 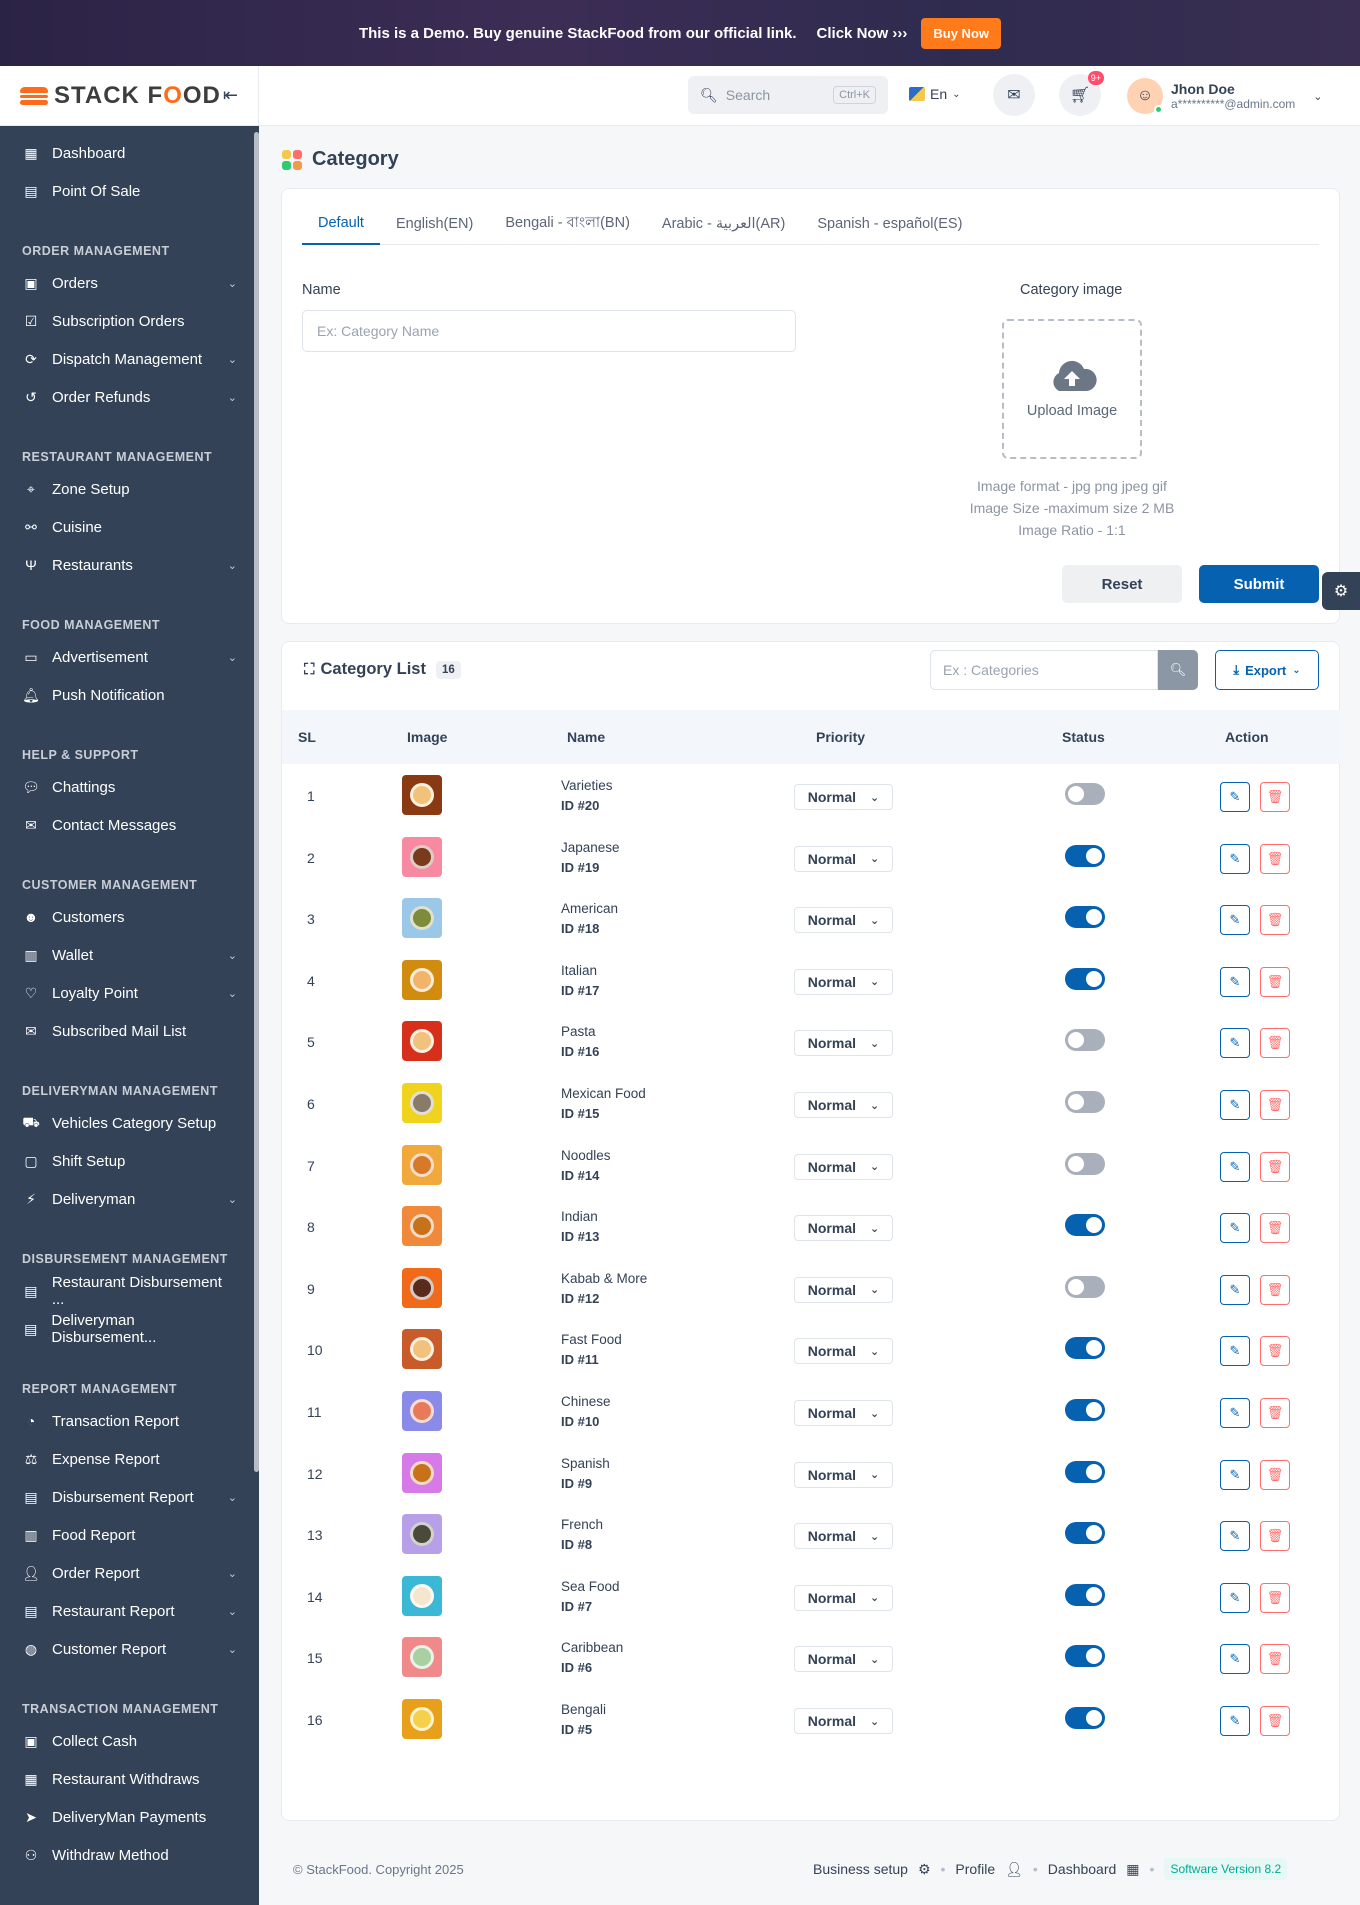 What do you see at coordinates (1267, 670) in the screenshot?
I see `export-button: ⤓ Export ⌄` at bounding box center [1267, 670].